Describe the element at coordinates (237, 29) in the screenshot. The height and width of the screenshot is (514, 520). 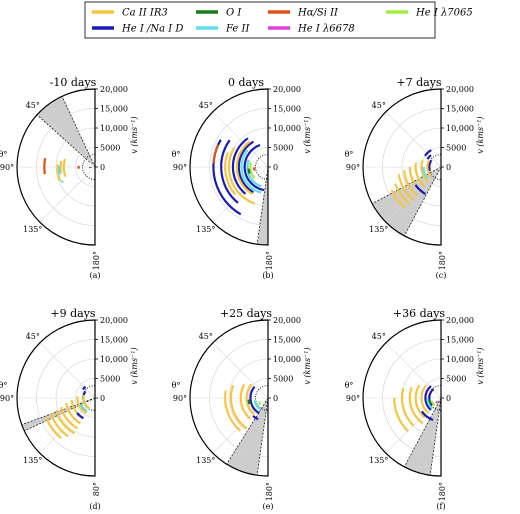
I see `legend-label: Fe II` at that location.